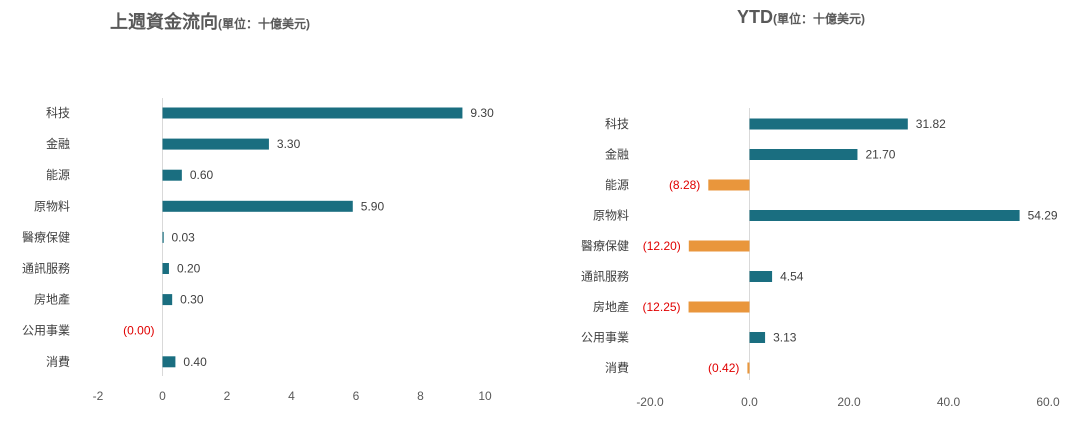  Describe the element at coordinates (289, 144) in the screenshot. I see `data-label: 3.30` at that location.